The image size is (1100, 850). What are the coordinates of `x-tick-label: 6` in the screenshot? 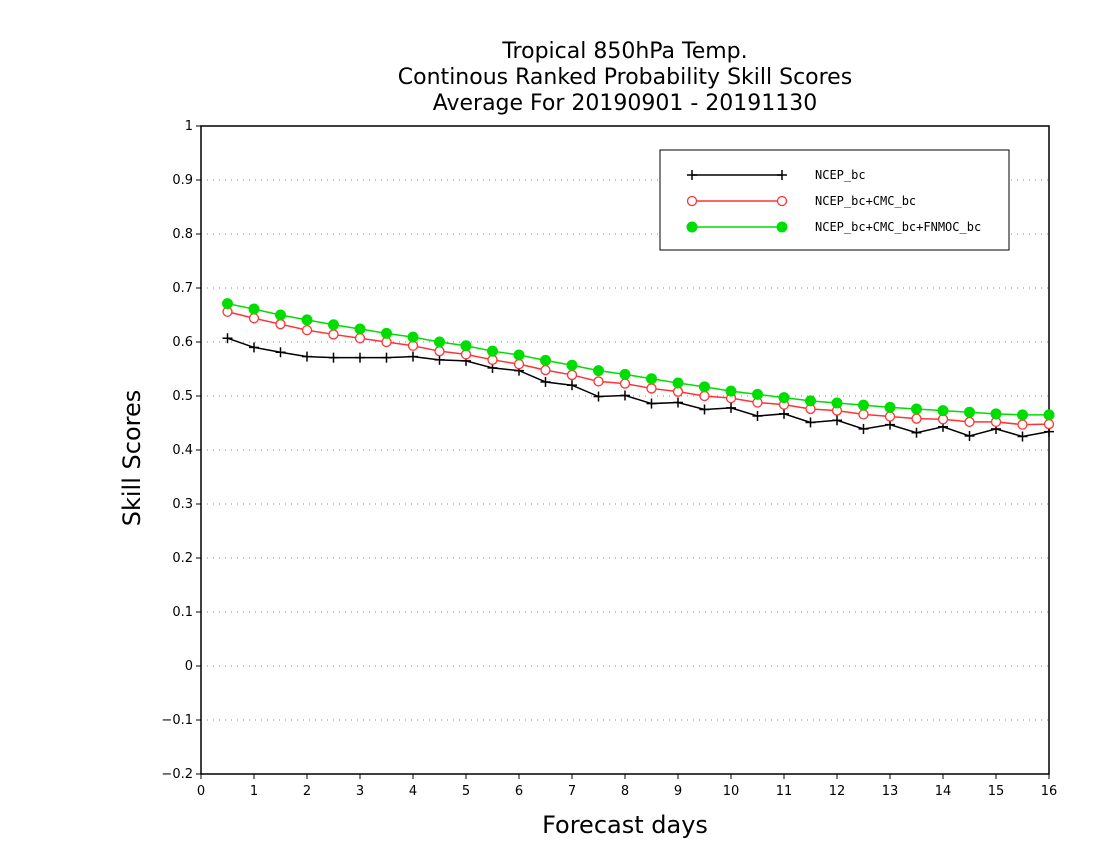 It's located at (519, 791).